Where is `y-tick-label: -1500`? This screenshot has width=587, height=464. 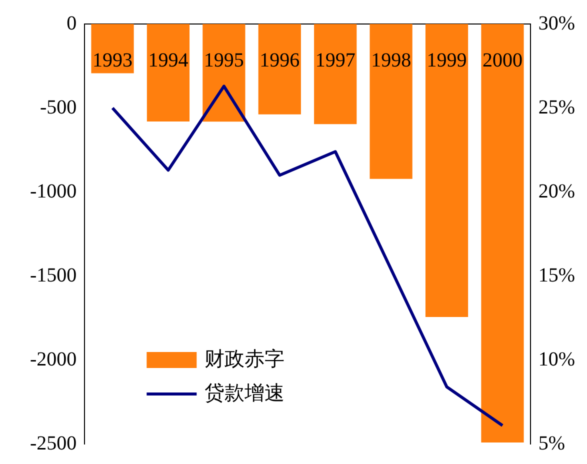
y-tick-label: -1500 is located at coordinates (53, 275).